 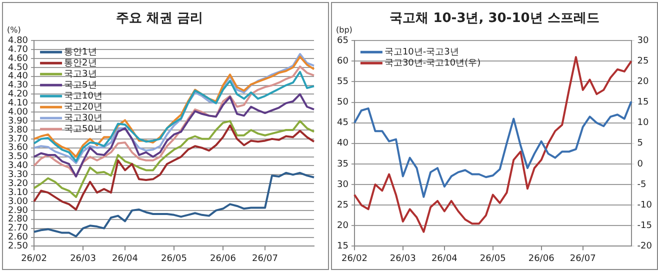 I want to click on y-tick-label: 45, so click(x=342, y=123).